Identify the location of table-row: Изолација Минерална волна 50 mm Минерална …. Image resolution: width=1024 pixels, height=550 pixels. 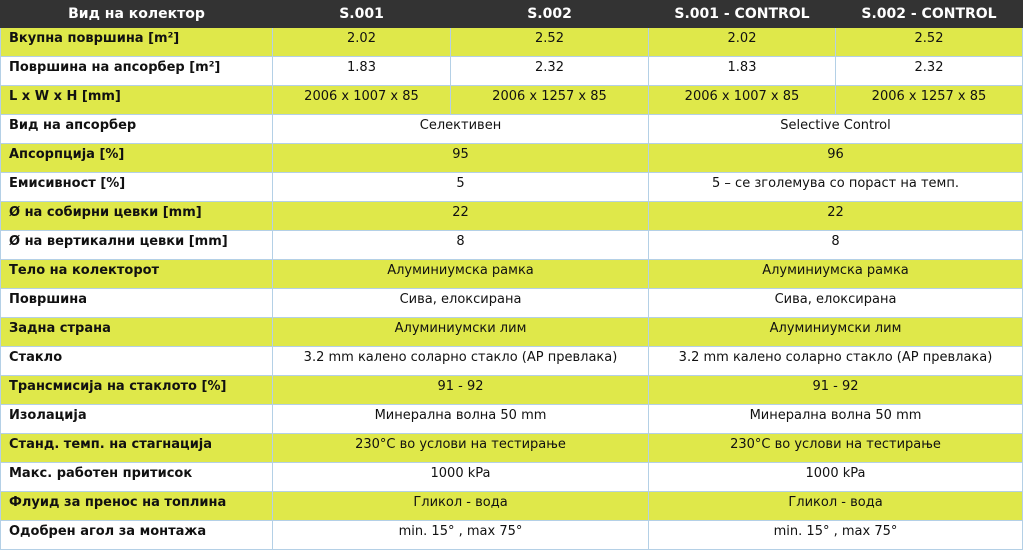
(511, 419).